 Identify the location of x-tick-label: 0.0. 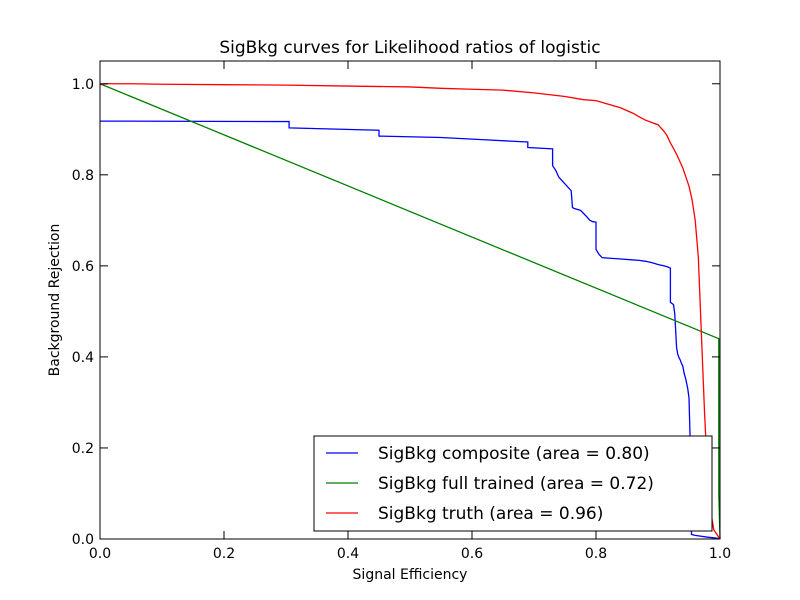
(100, 554).